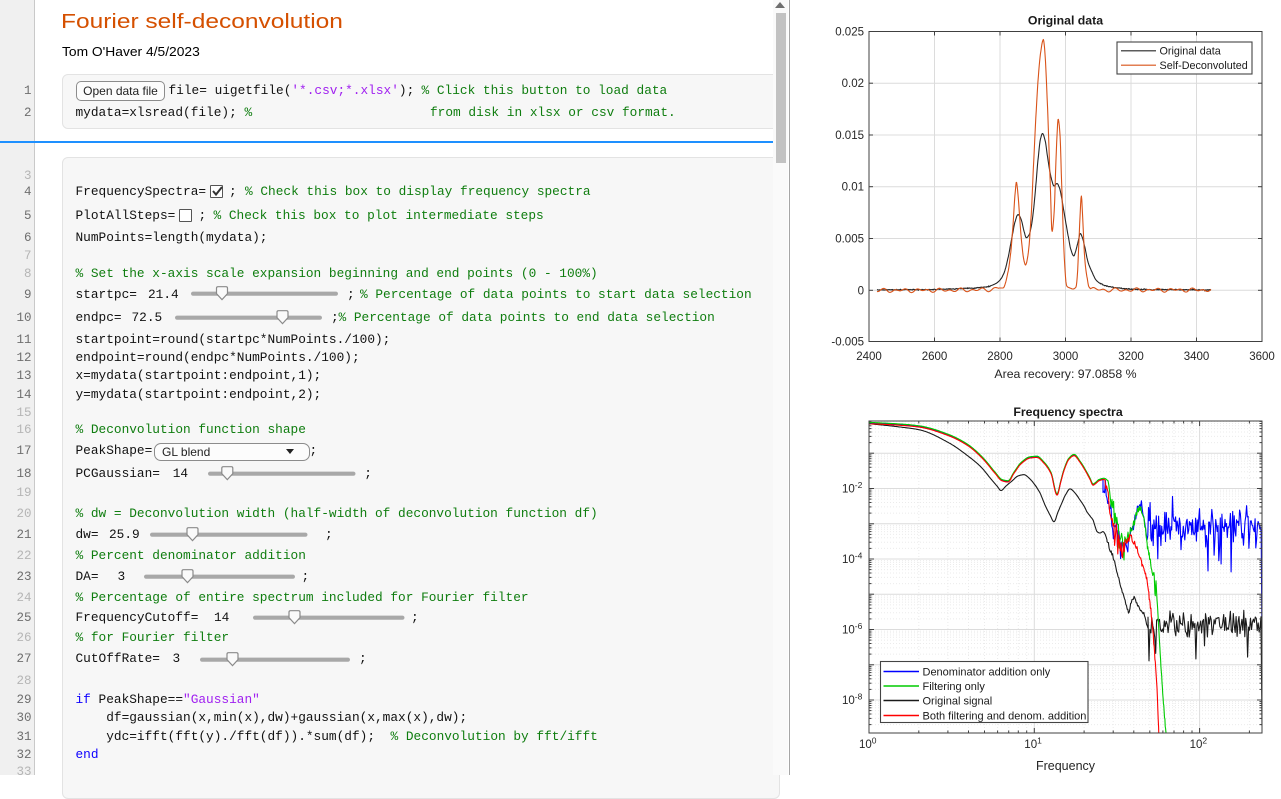 This screenshot has width=1281, height=799. What do you see at coordinates (1066, 766) in the screenshot?
I see `svg-text: Frequency` at bounding box center [1066, 766].